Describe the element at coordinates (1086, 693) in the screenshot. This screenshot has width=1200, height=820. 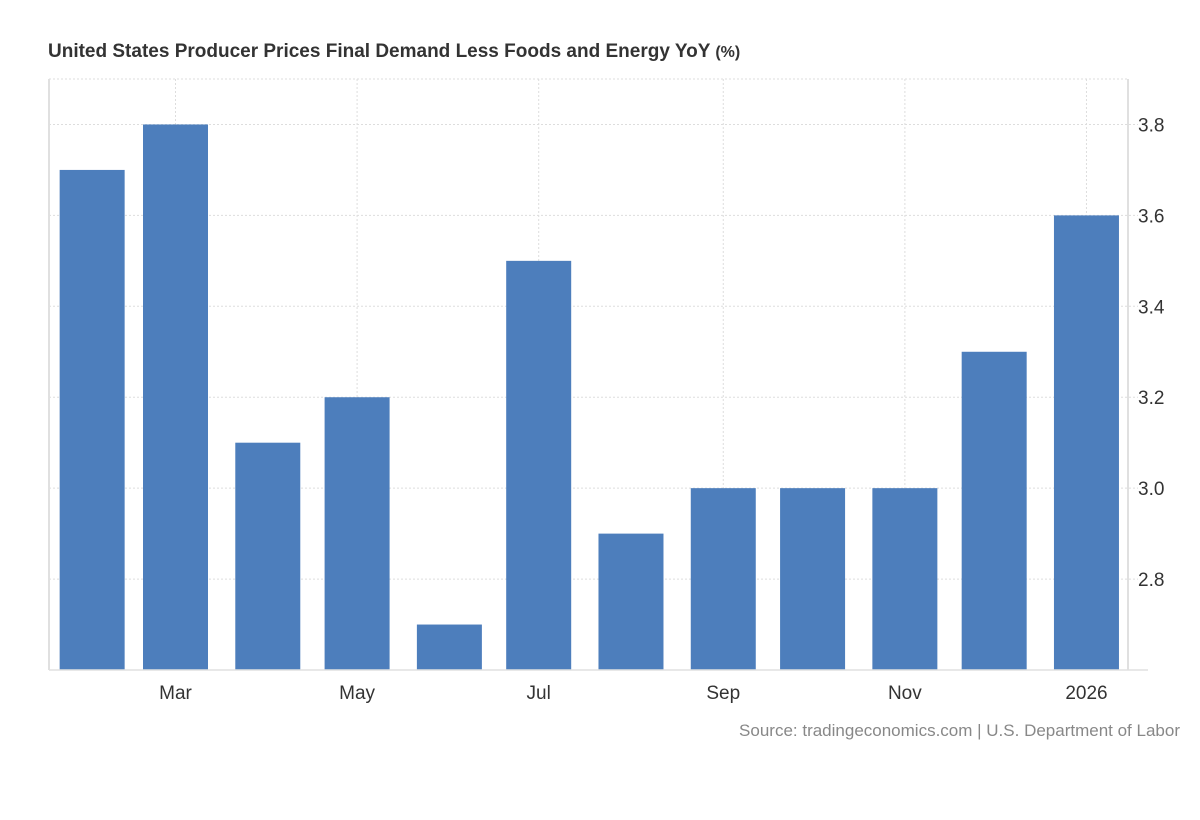
I see `x-tick-label: 2026` at that location.